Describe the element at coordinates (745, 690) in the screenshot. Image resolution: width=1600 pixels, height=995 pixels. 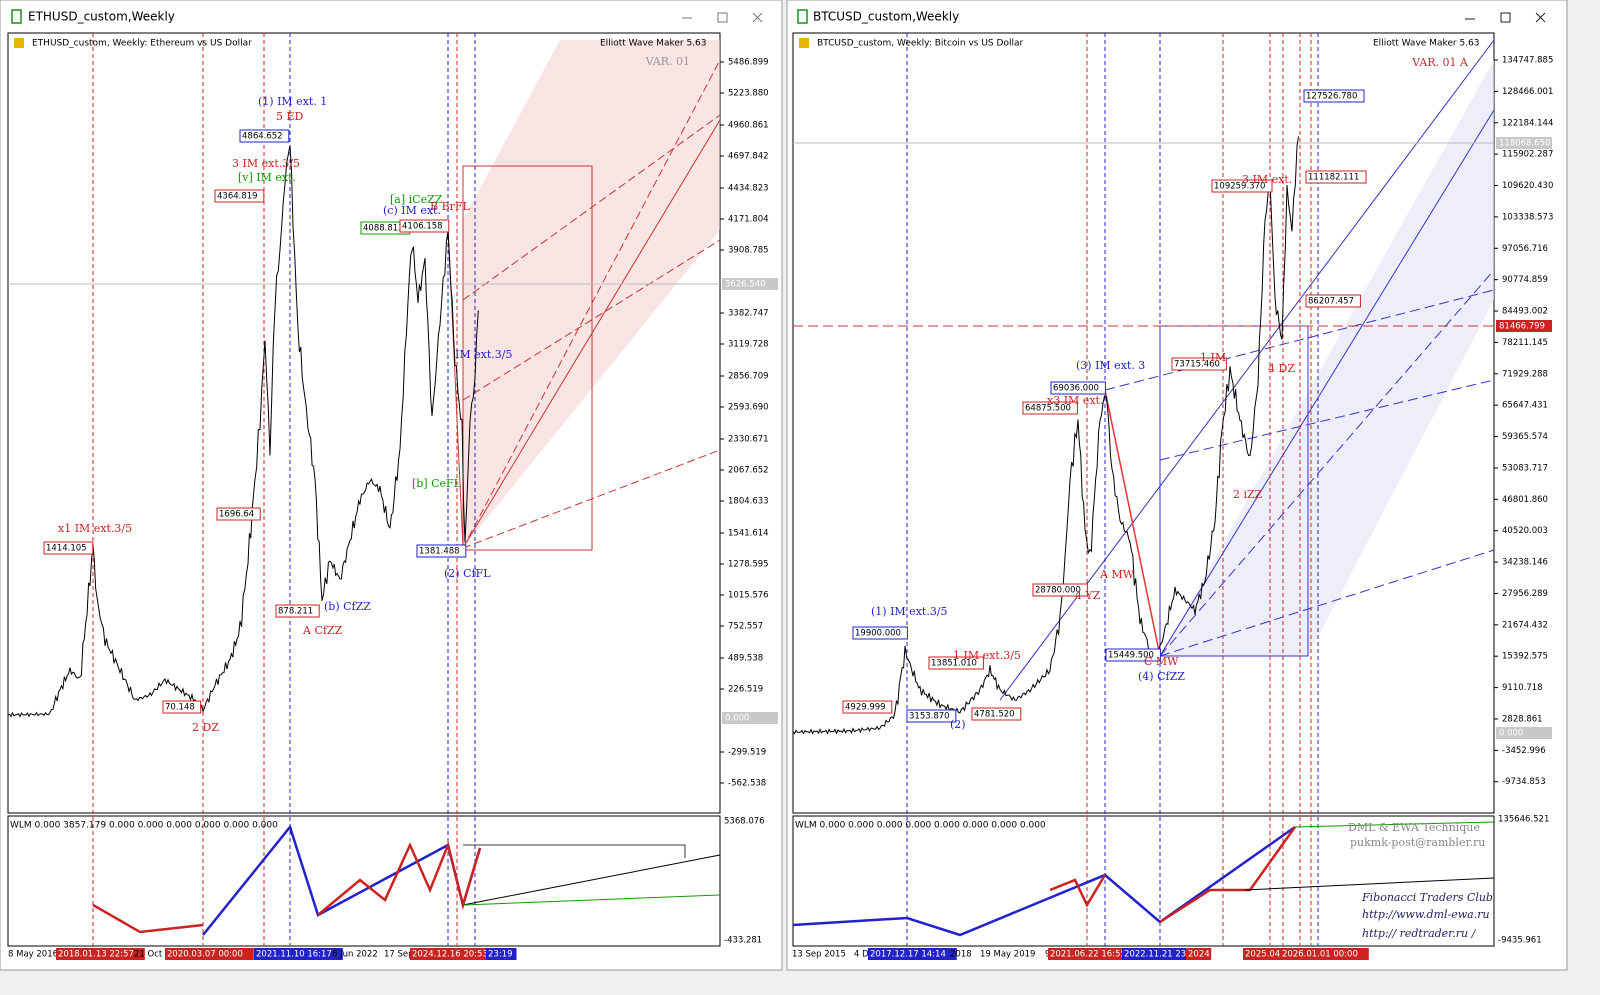
I see `y-tick-label: 226.519` at that location.